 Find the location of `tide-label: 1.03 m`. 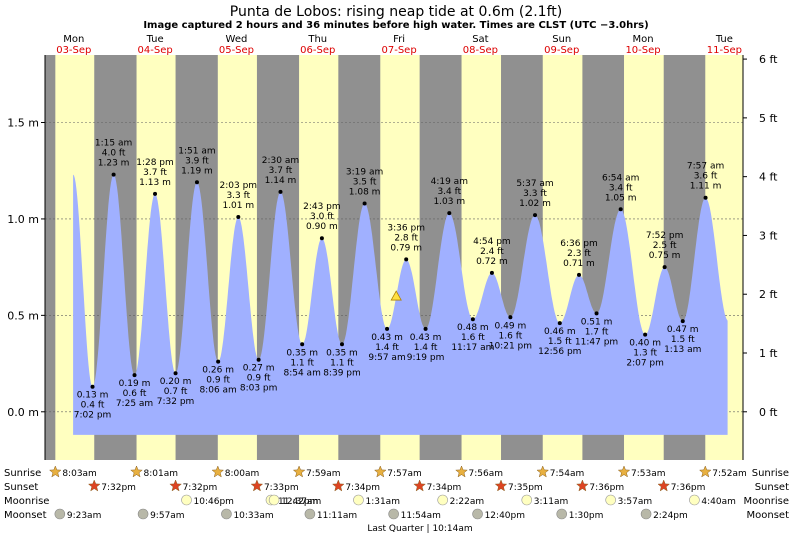

tide-label: 1.03 m is located at coordinates (449, 202).